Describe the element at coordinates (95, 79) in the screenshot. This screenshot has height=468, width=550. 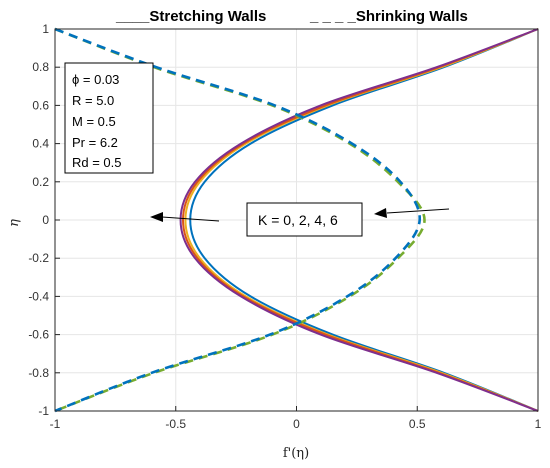
I see `param-phi: ϕ = 0.03` at that location.